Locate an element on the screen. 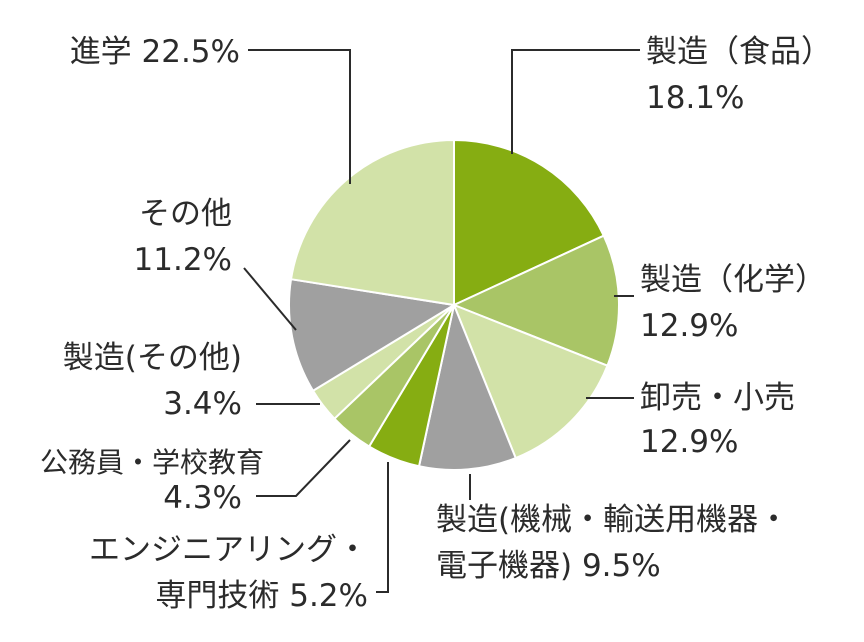  label-food-value: 18.1% is located at coordinates (695, 98).